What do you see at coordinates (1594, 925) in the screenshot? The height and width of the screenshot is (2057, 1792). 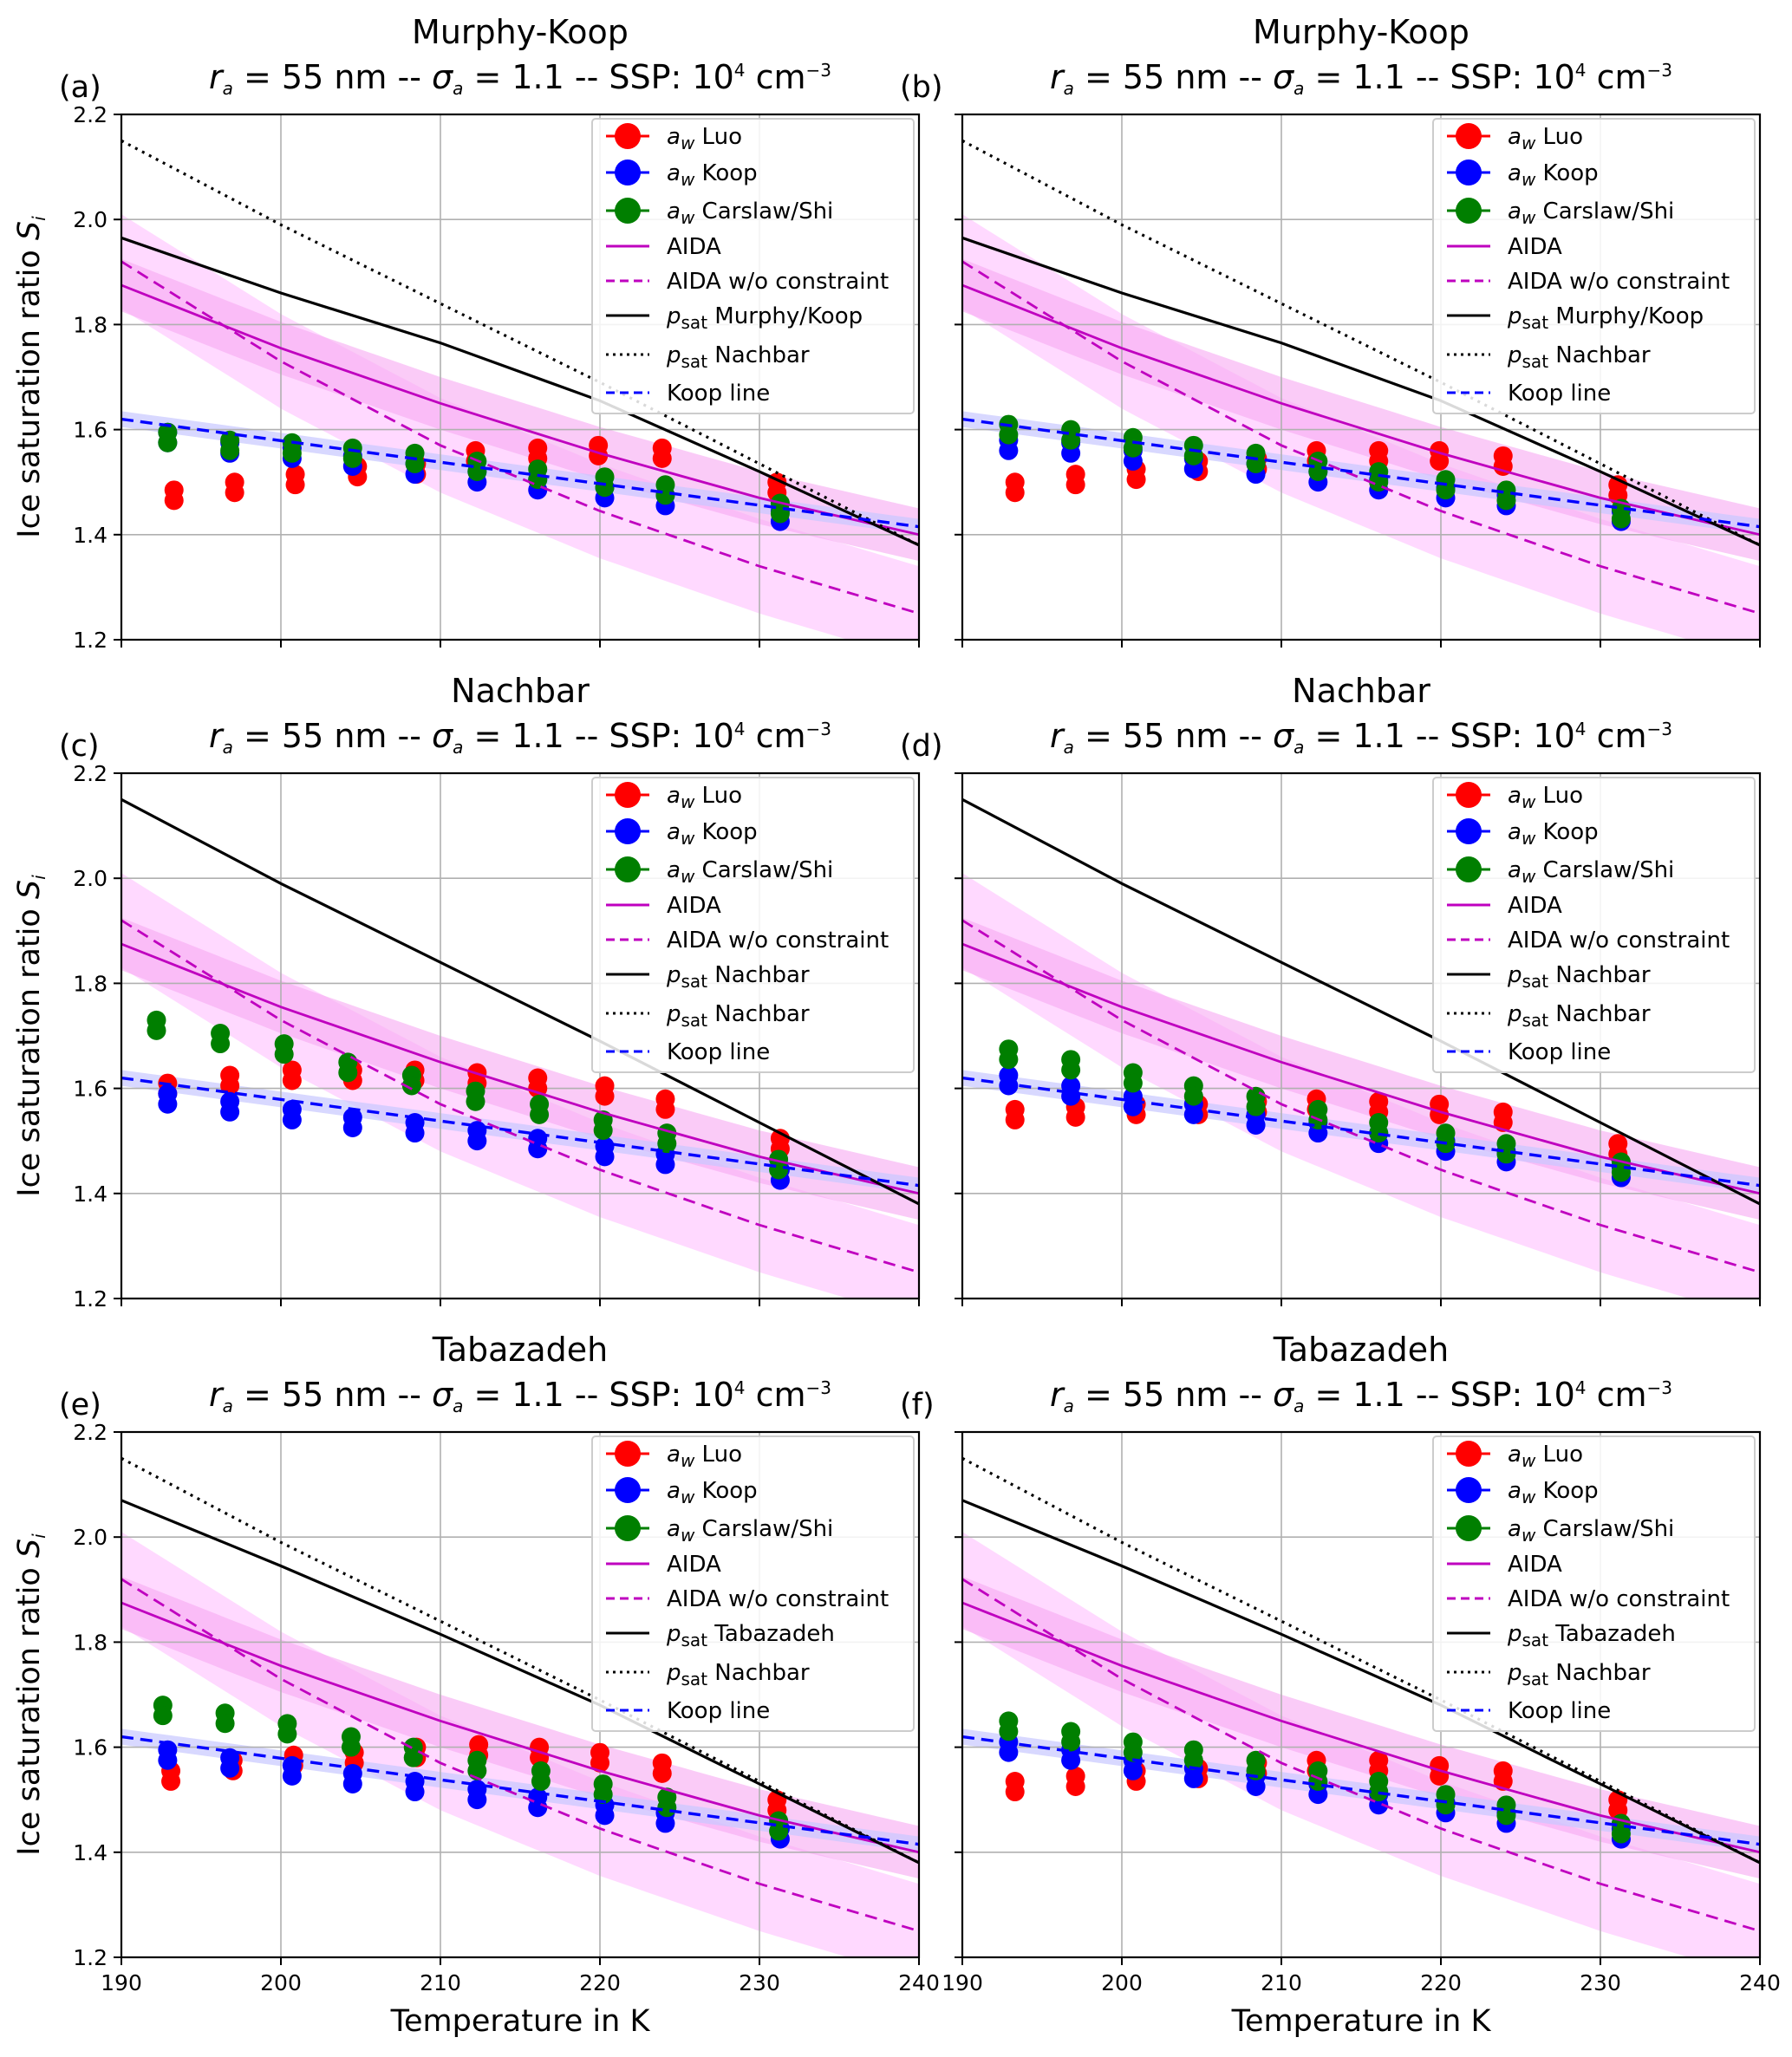 I see `legend-box` at bounding box center [1594, 925].